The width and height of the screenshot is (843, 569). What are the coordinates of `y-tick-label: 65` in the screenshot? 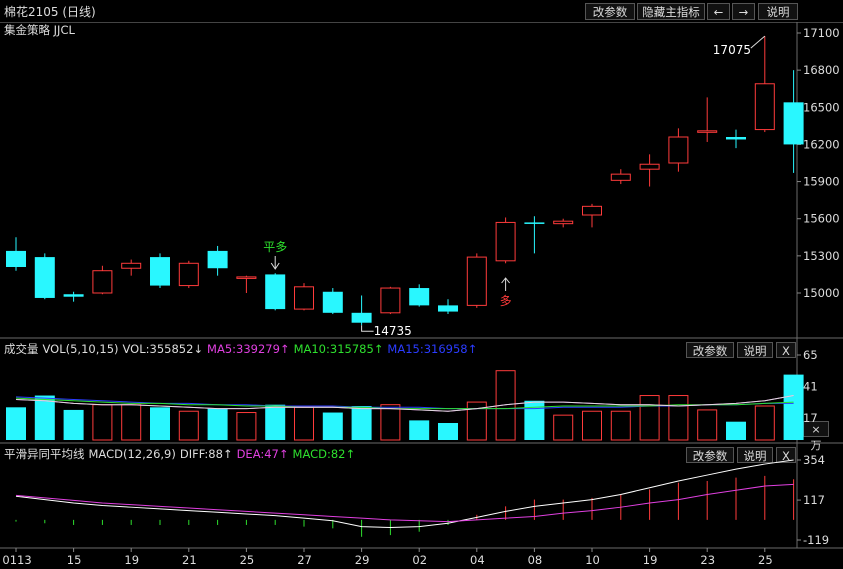 It's located at (810, 355).